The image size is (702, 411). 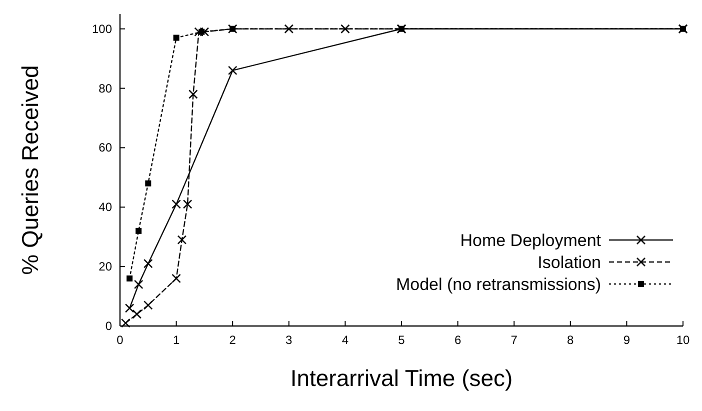 I want to click on x-axis-title: Interarrival Time (sec), so click(x=401, y=378).